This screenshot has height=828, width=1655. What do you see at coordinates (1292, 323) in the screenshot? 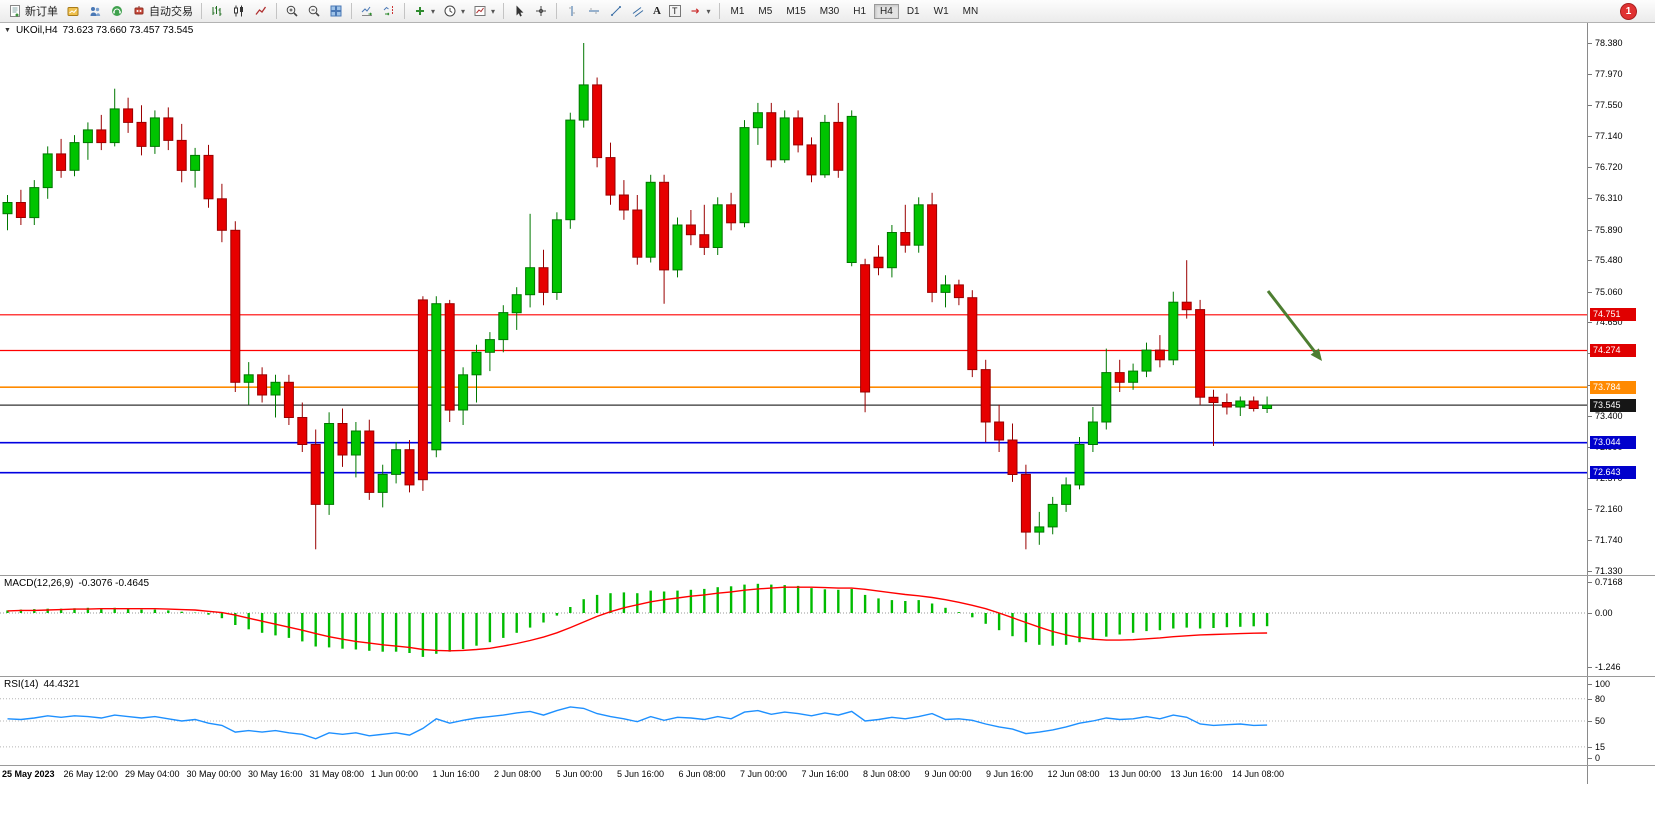
I see `annotation-arrow` at bounding box center [1292, 323].